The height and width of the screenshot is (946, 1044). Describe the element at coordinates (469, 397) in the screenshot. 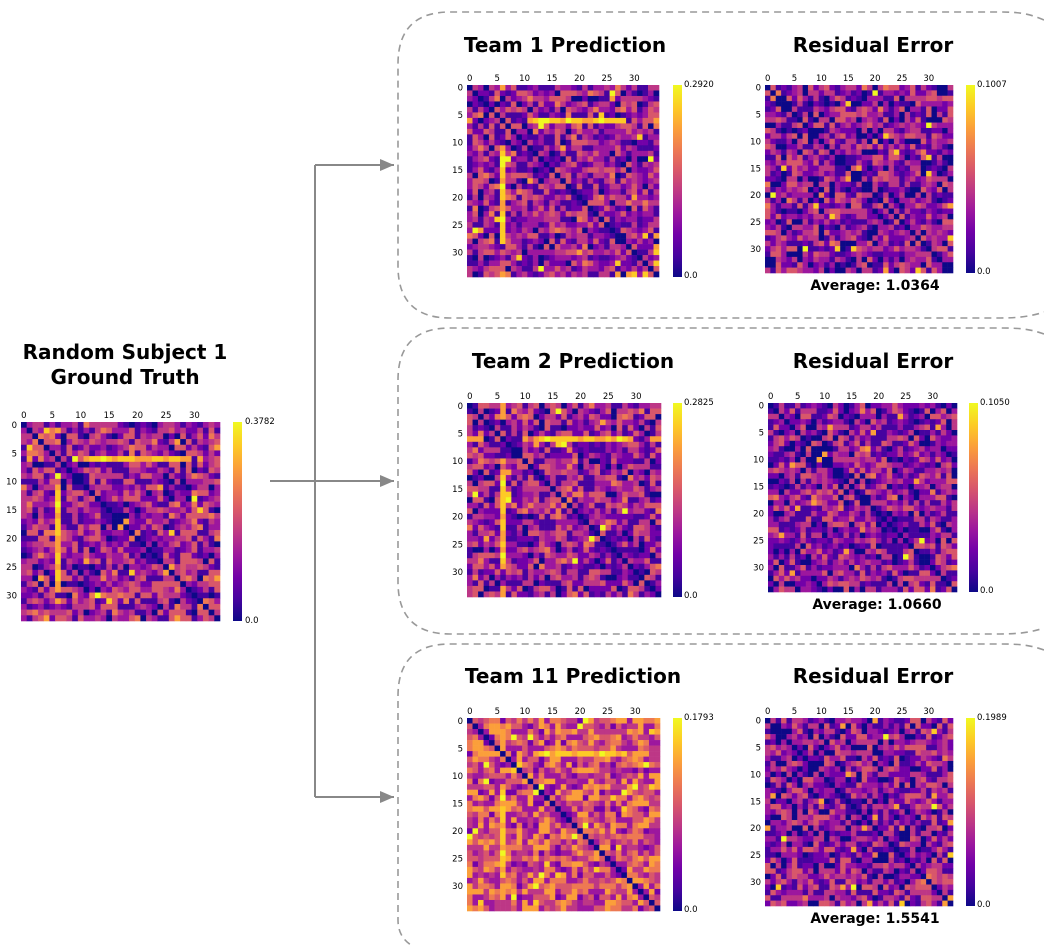

I see `x-tick-label: 0` at that location.